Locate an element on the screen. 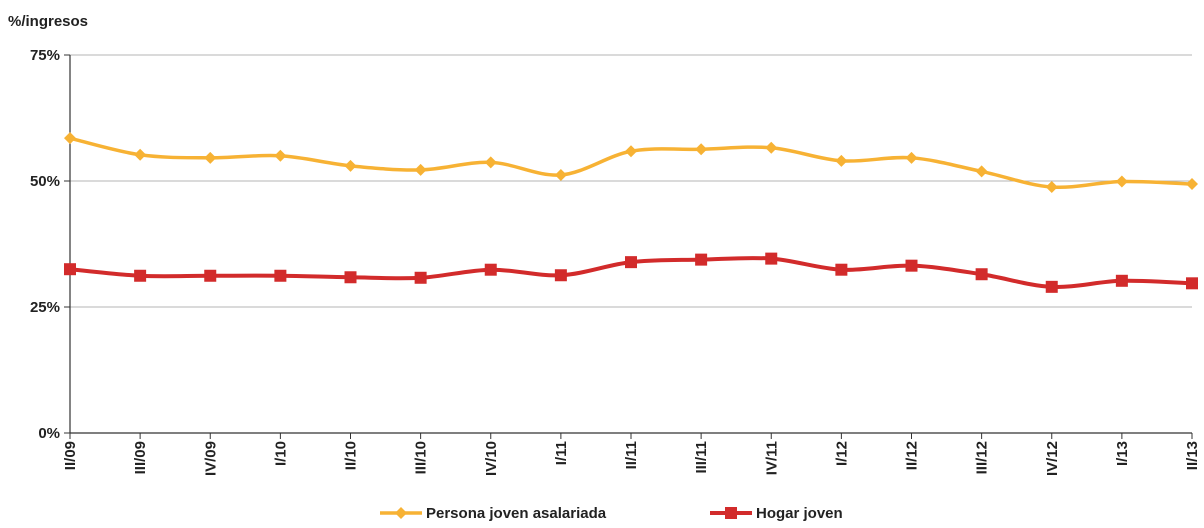  y-tick-label: 0% is located at coordinates (49, 433).